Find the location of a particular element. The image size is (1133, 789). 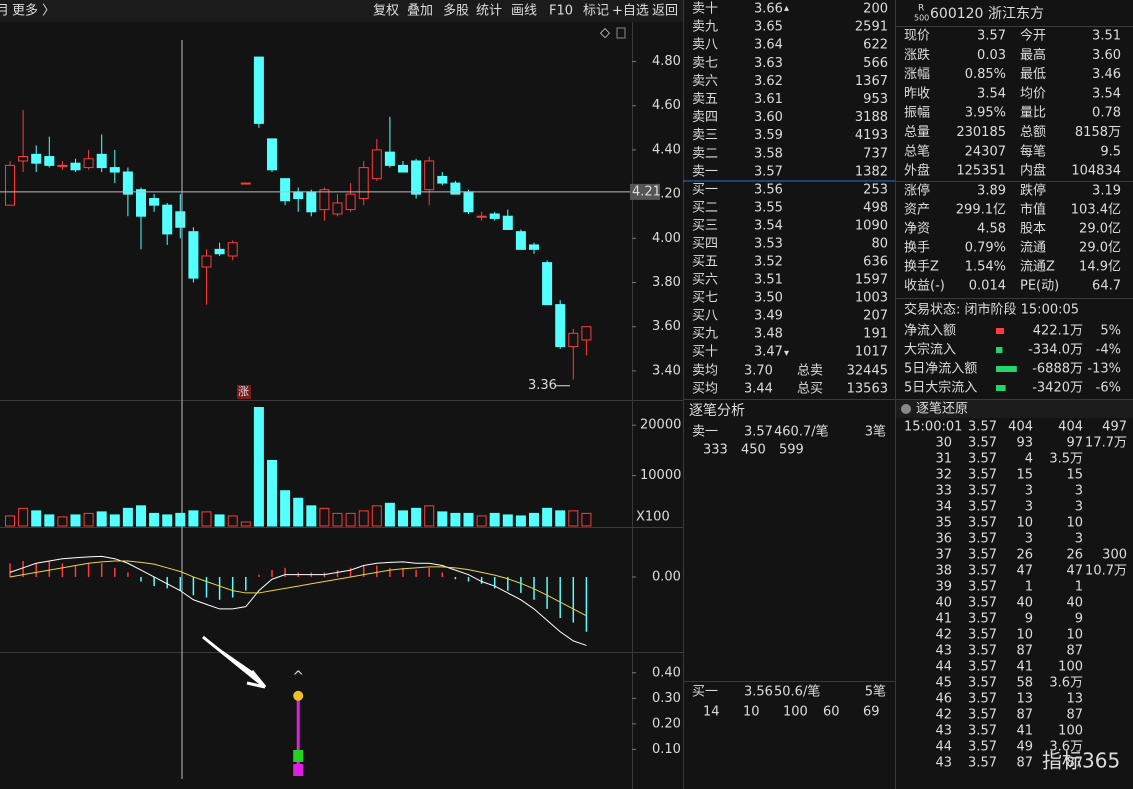

quote-value: 3.89 is located at coordinates (991, 191).